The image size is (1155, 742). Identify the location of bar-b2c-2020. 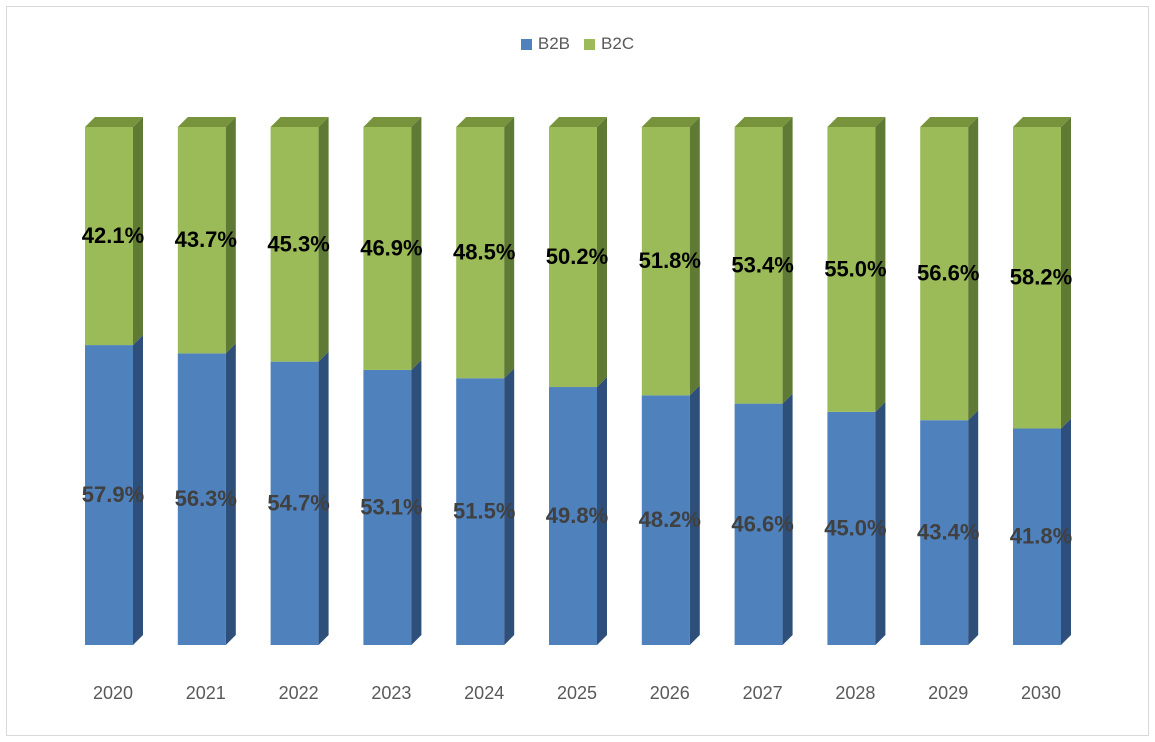
(109, 236).